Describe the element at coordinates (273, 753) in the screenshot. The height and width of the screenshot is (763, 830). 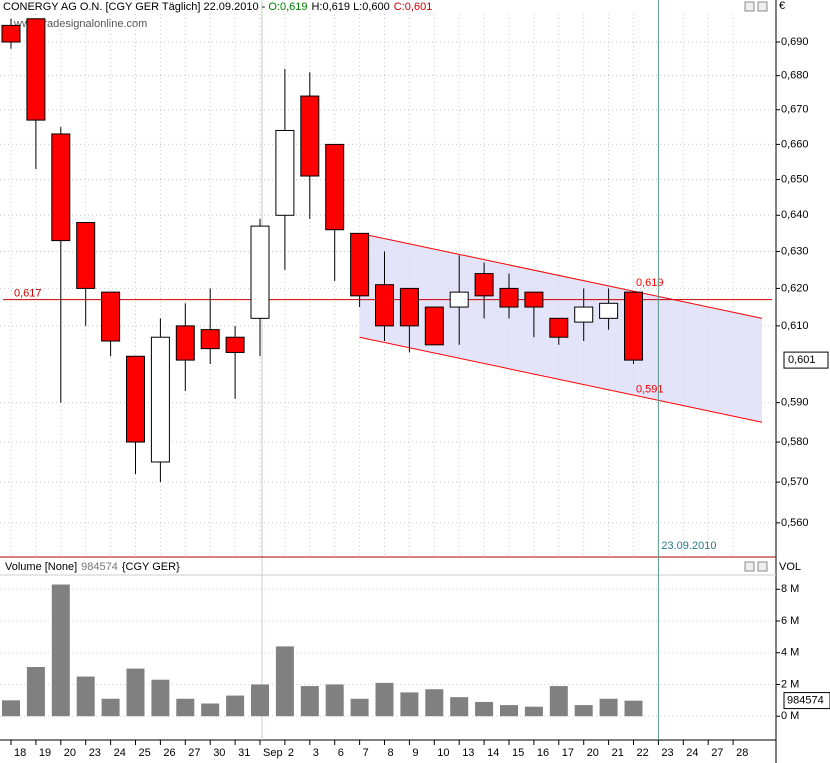
I see `x-tick-label: Sep` at that location.